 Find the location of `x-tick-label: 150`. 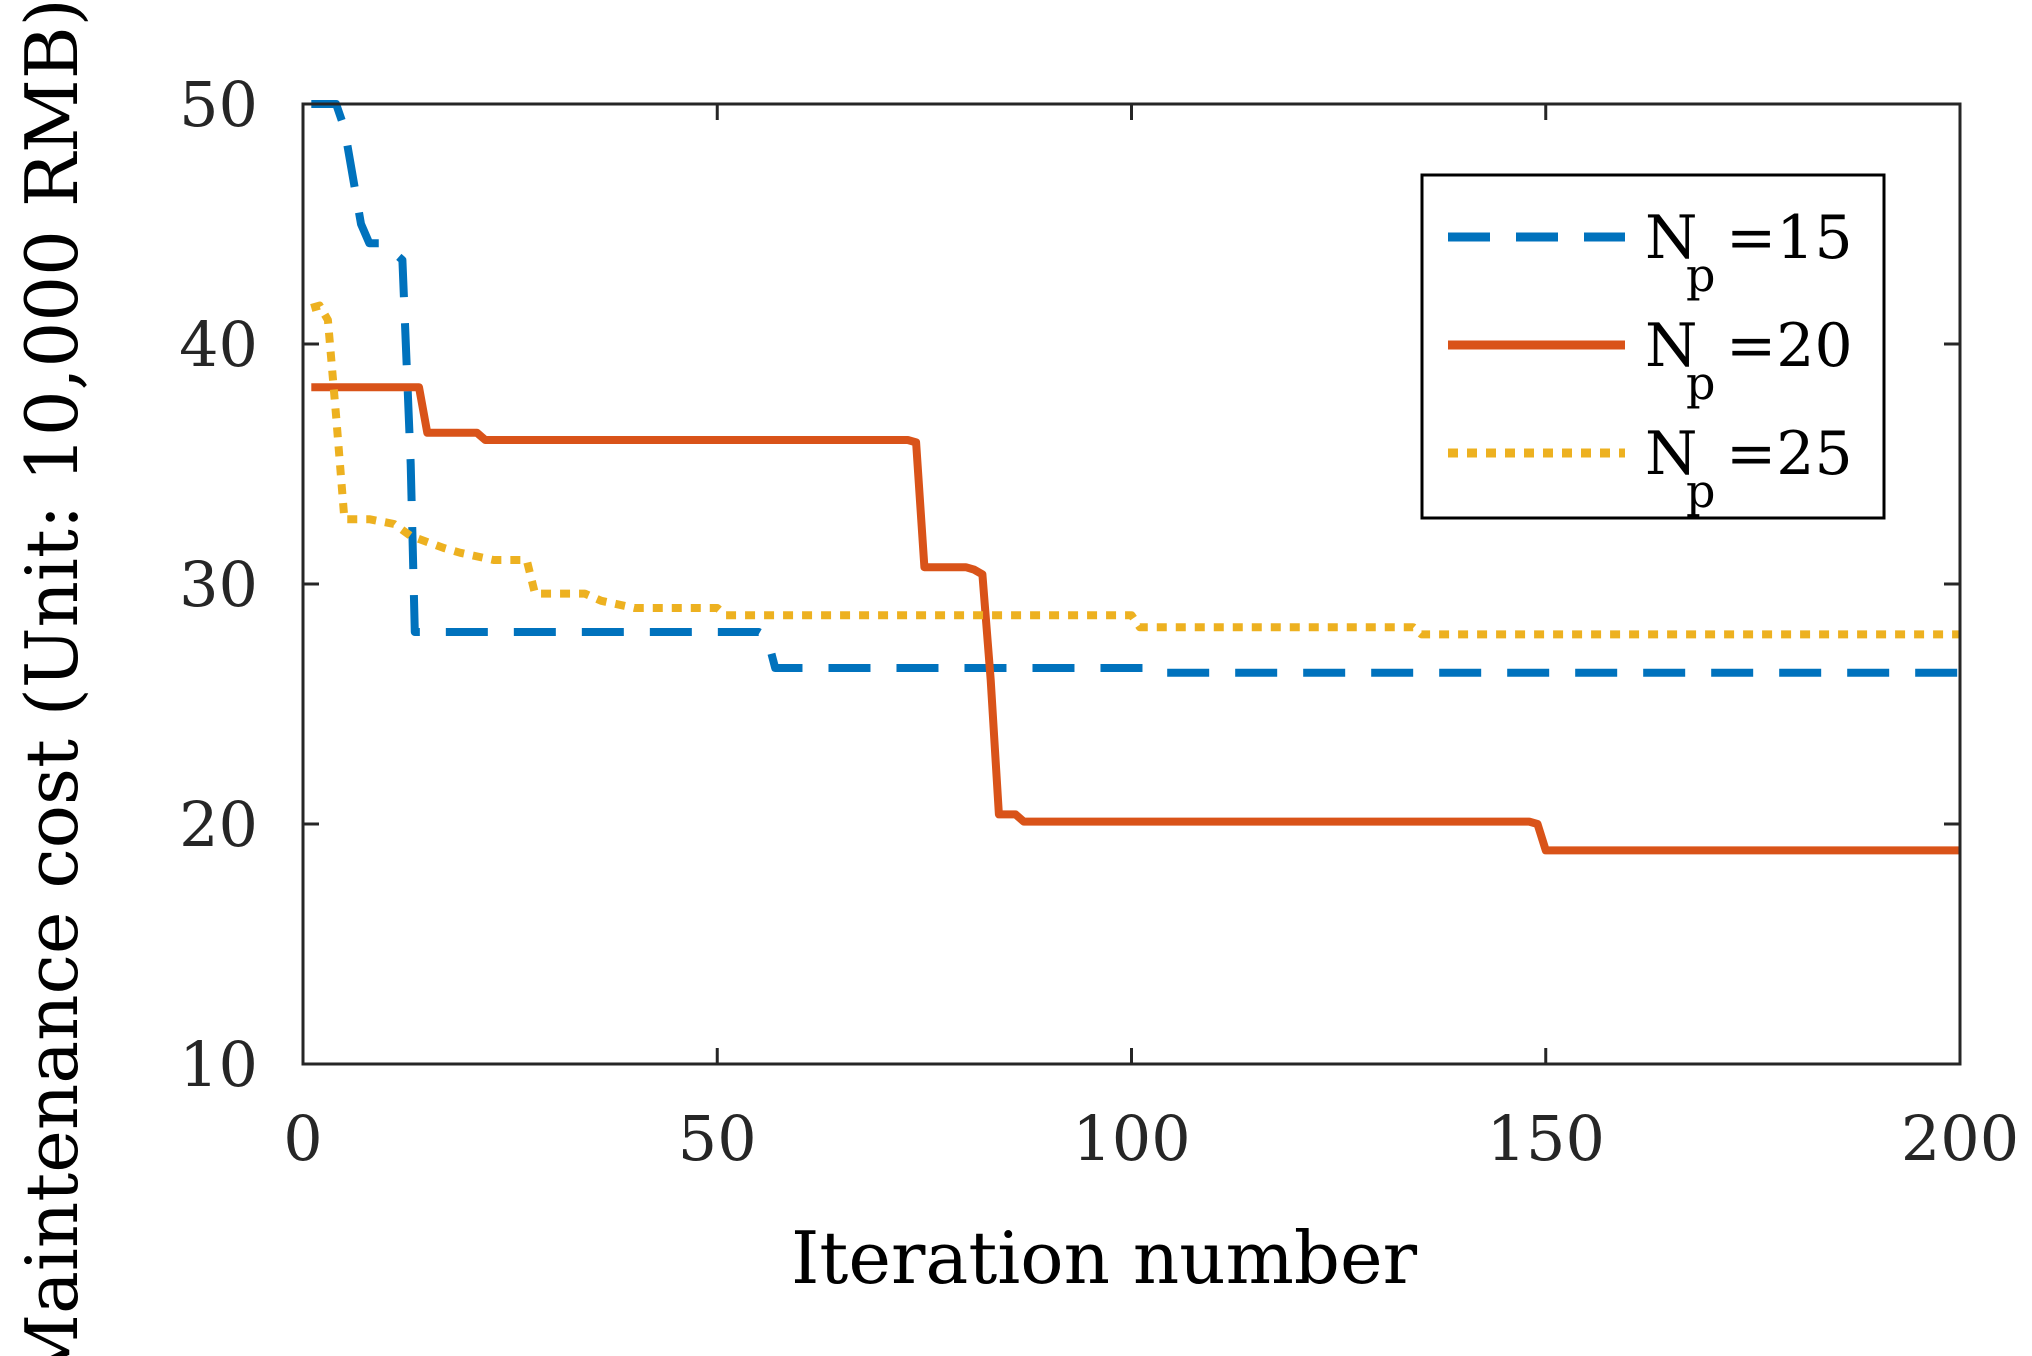

x-tick-label: 150 is located at coordinates (1546, 1138).